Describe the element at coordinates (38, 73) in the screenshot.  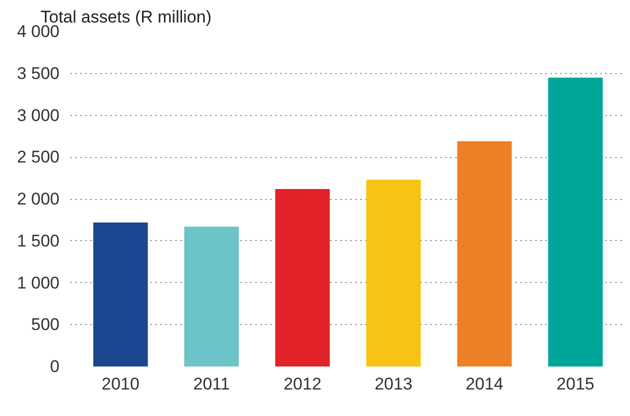
I see `y-tick-label: 3 500` at that location.